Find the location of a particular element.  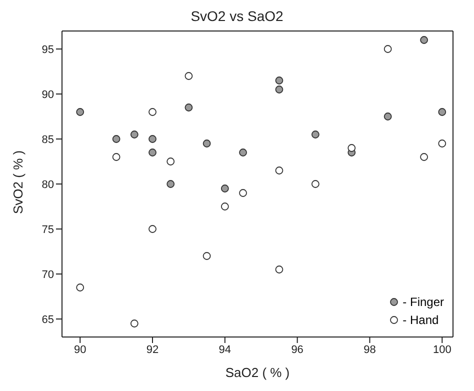

x-tick-label: 90 is located at coordinates (80, 350).